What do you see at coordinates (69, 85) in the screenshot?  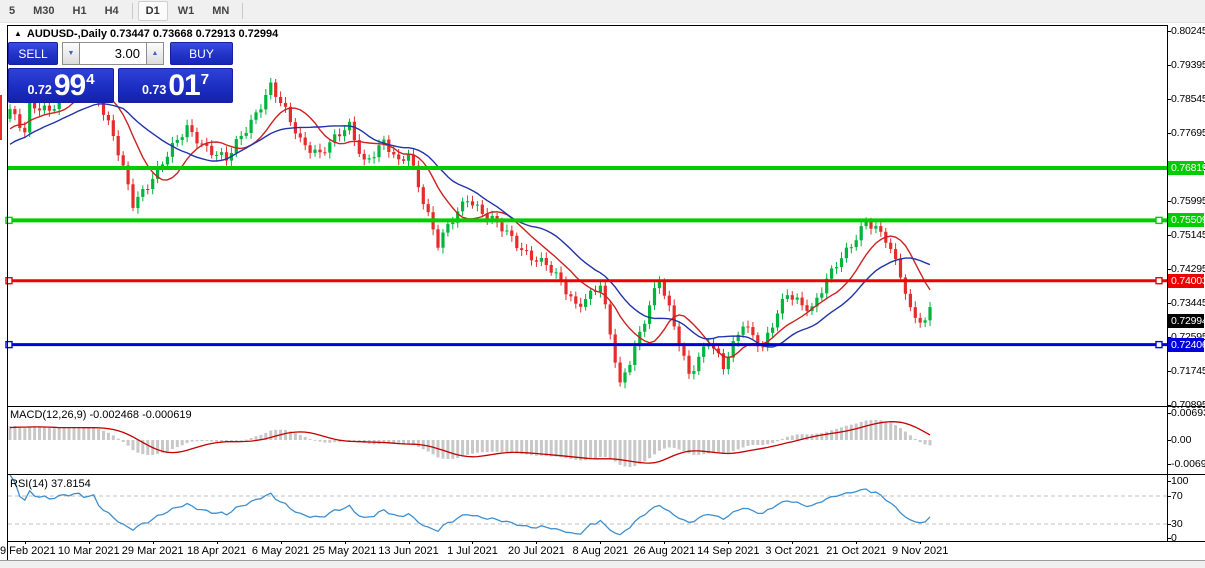 I see `sell-price-big-digits: 99` at bounding box center [69, 85].